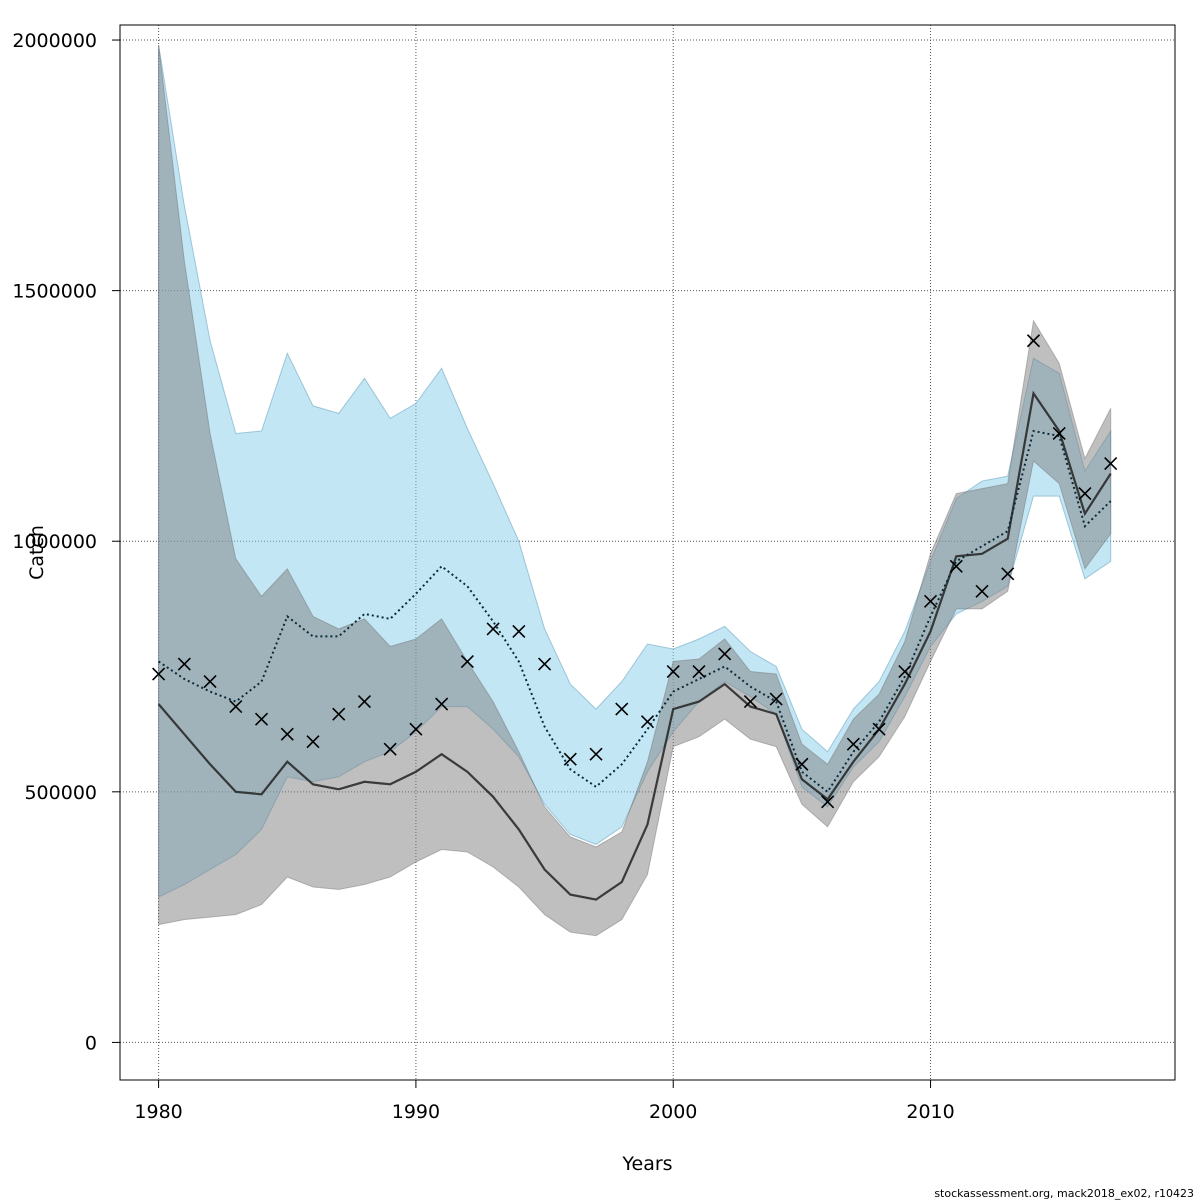 The width and height of the screenshot is (1200, 1200). What do you see at coordinates (37, 552) in the screenshot?
I see `y-axis-title: Catch` at bounding box center [37, 552].